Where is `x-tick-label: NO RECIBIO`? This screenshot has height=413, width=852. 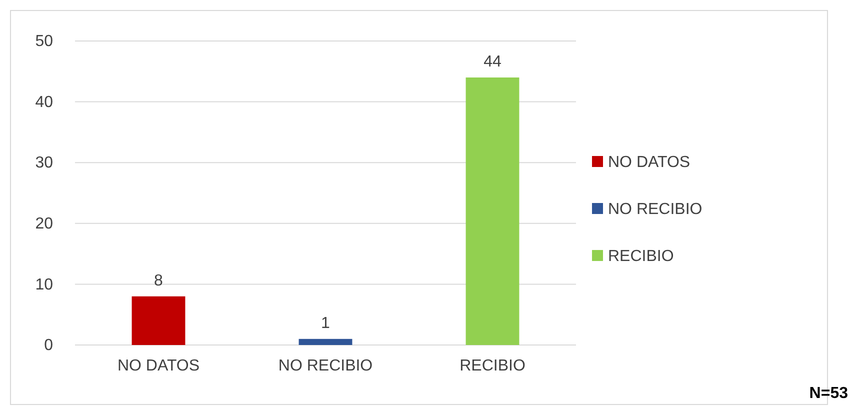 x-tick-label: NO RECIBIO is located at coordinates (325, 365).